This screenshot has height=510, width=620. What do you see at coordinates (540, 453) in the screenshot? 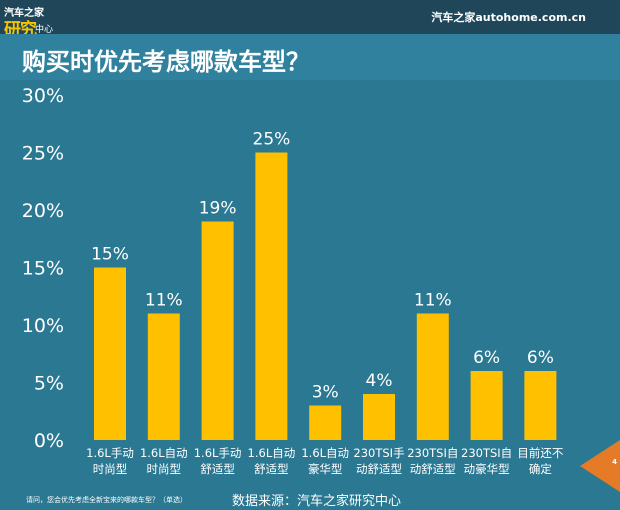
I see `x-tick-label: 目前还不` at bounding box center [540, 453].